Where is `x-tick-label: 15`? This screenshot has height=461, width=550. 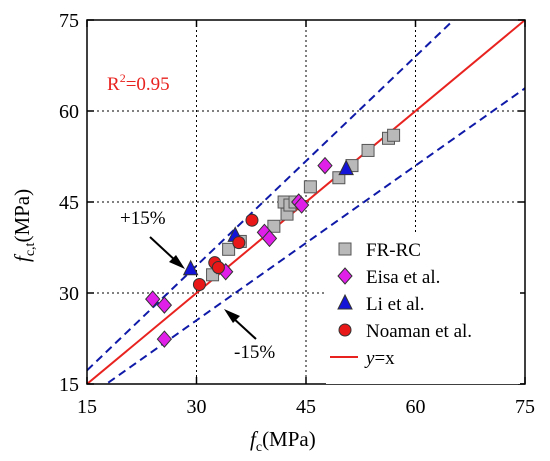 x-tick-label: 15 is located at coordinates (87, 407).